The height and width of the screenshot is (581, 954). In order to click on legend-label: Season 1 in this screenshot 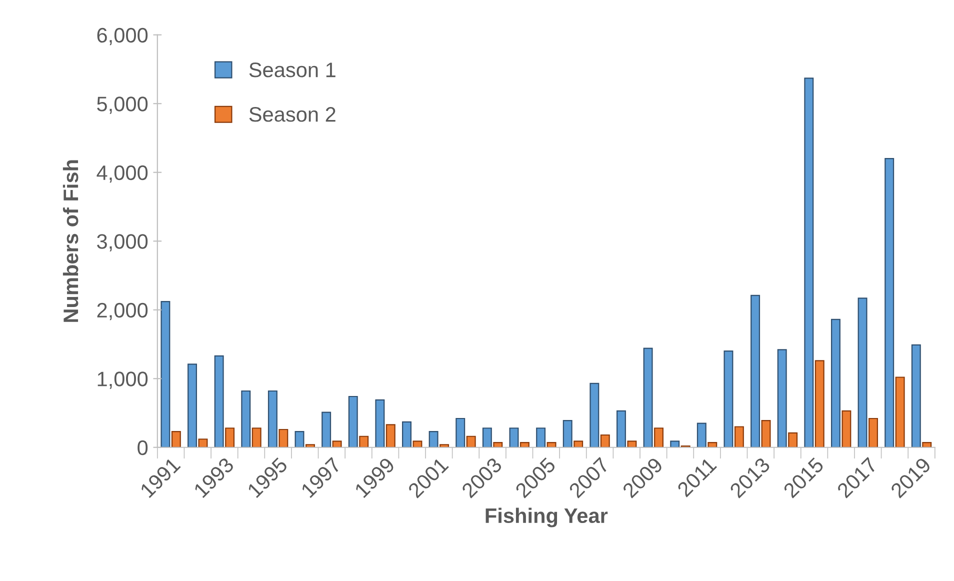, I will do `click(292, 70)`.